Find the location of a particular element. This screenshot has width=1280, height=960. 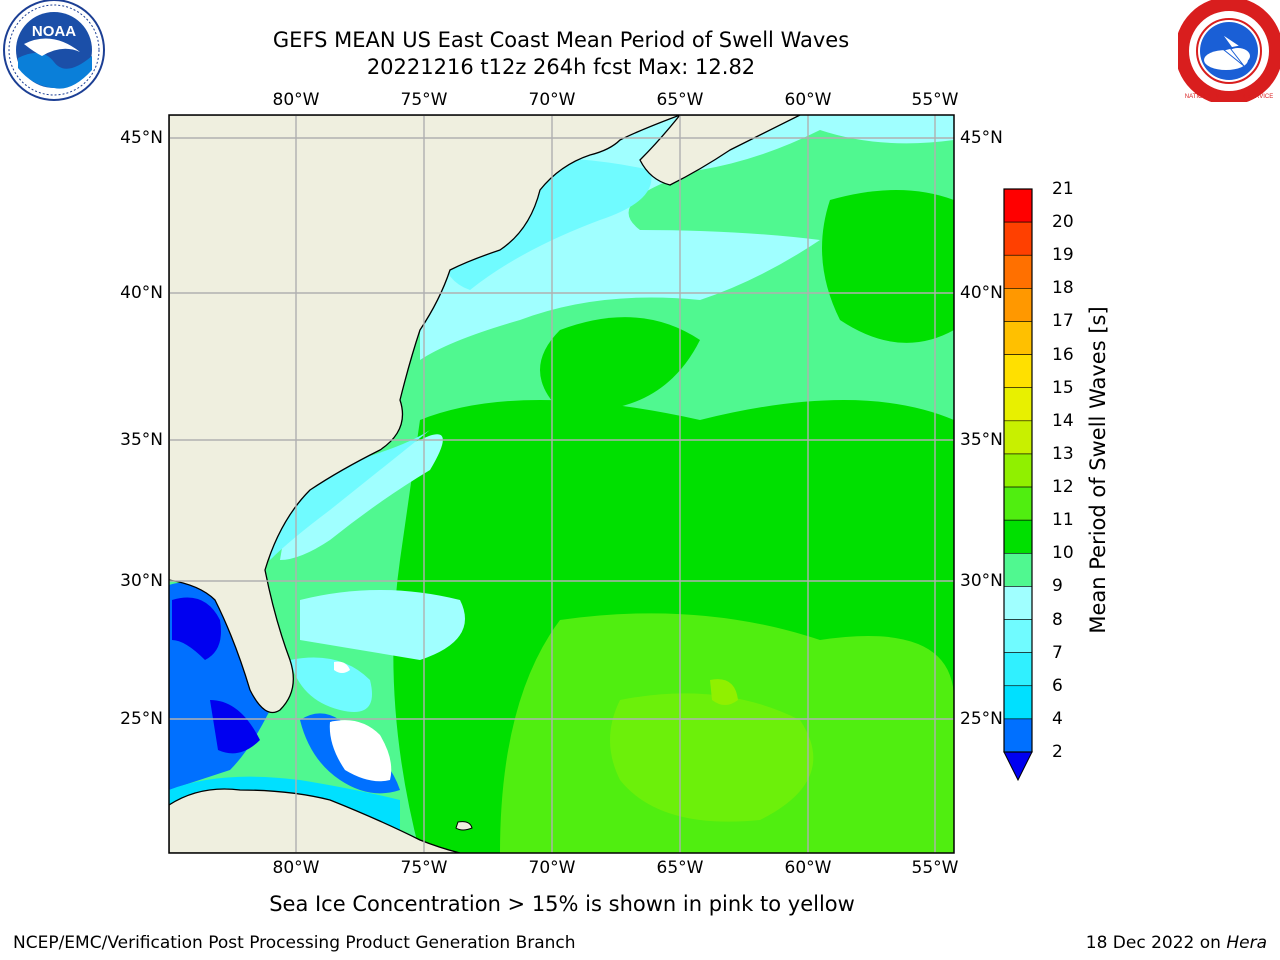

colorbar-tick-label: 20 is located at coordinates (1063, 222).